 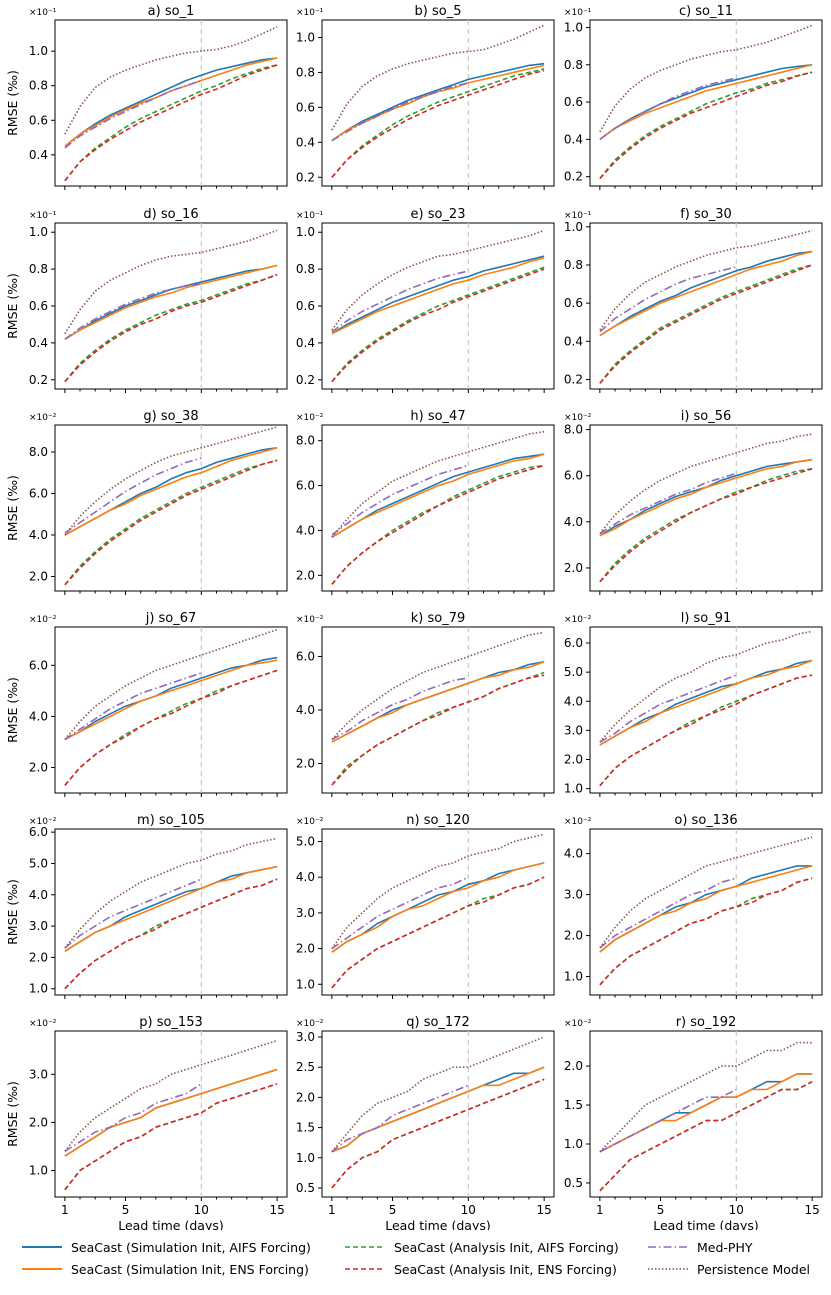 I want to click on panel-title-f: f) so_30, so click(x=706, y=214).